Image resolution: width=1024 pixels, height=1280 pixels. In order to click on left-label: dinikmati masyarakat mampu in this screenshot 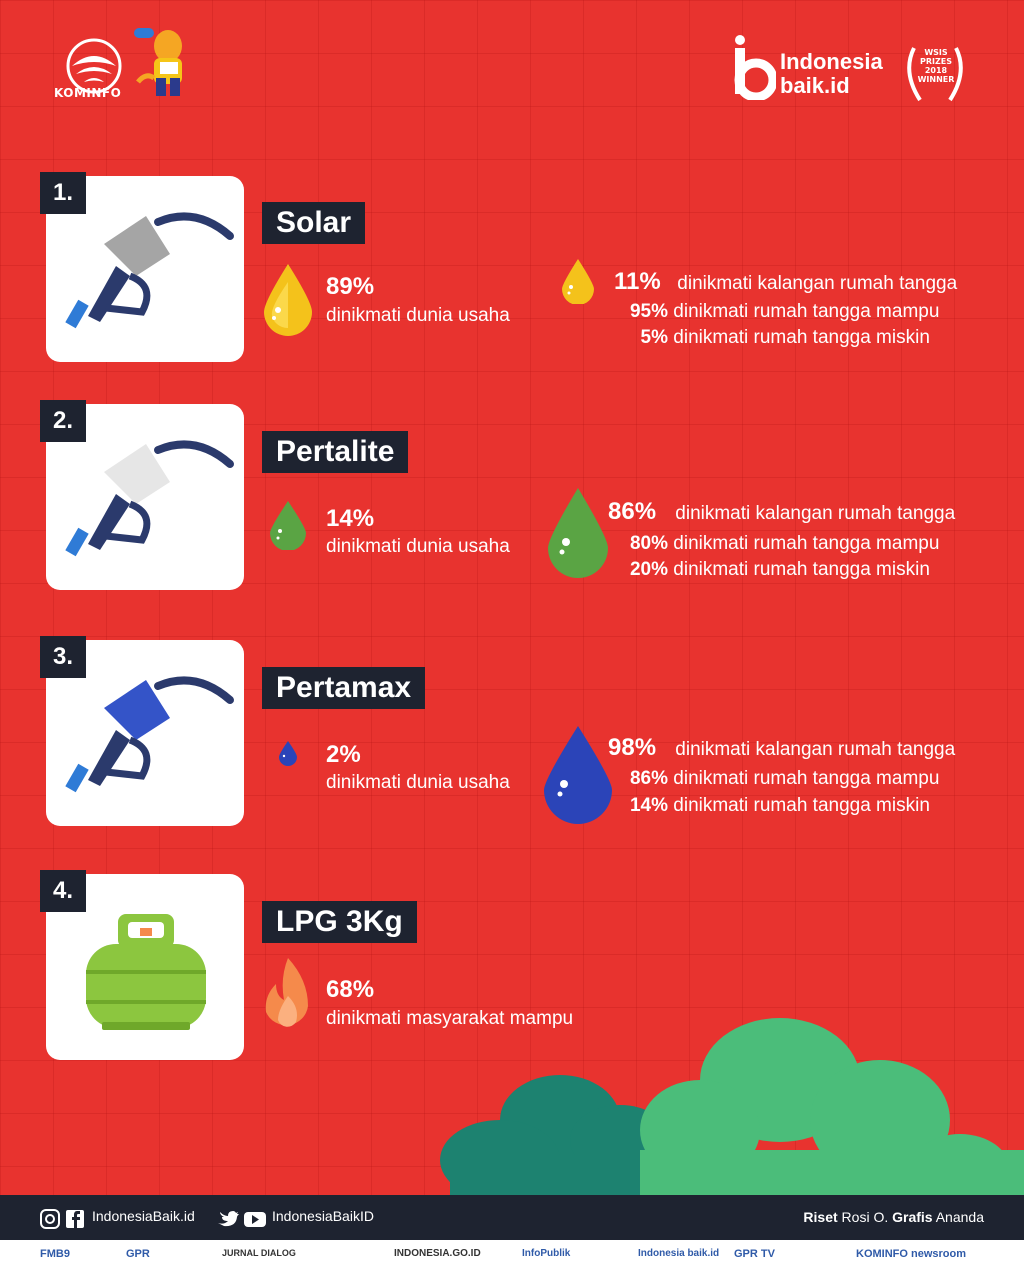, I will do `click(450, 1018)`.